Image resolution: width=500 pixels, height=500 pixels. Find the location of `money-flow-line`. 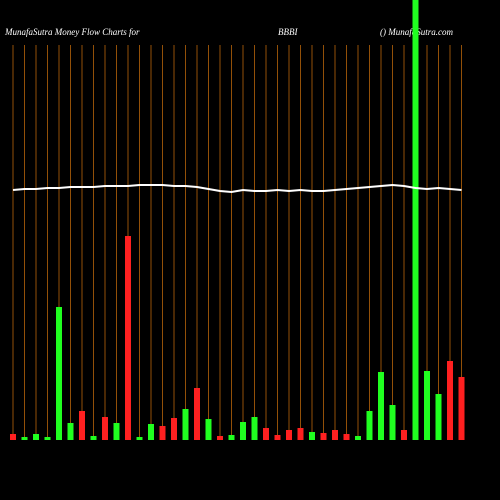

money-flow-line is located at coordinates (237, 188).